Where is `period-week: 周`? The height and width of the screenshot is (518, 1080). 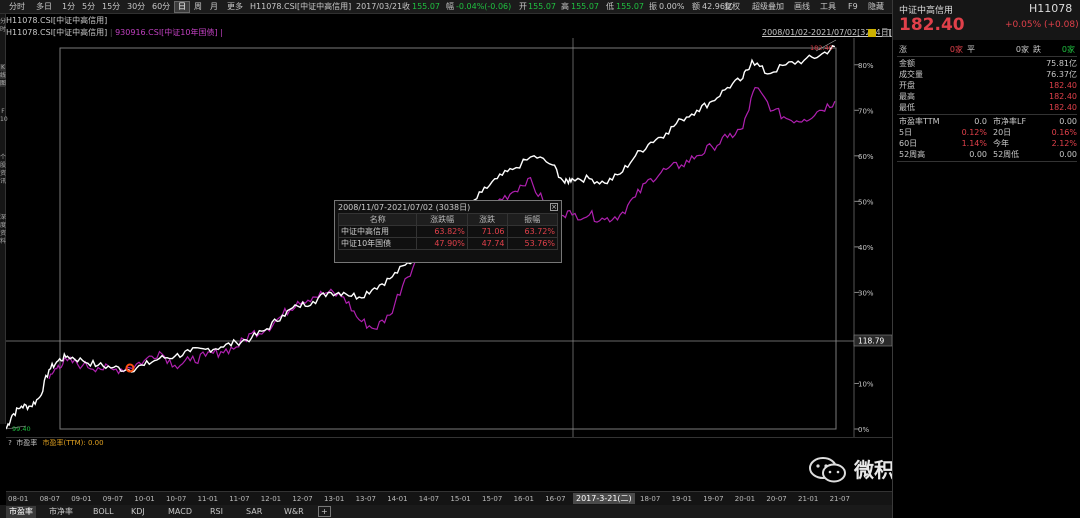
period-week: 周 is located at coordinates (198, 6).